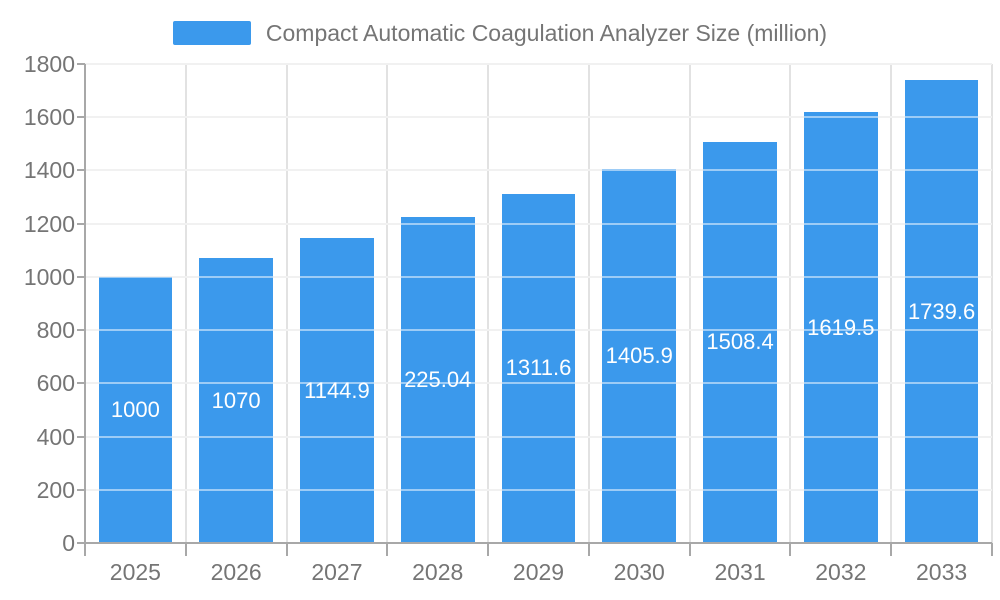  I want to click on bar-value-label: 1000, so click(135, 409).